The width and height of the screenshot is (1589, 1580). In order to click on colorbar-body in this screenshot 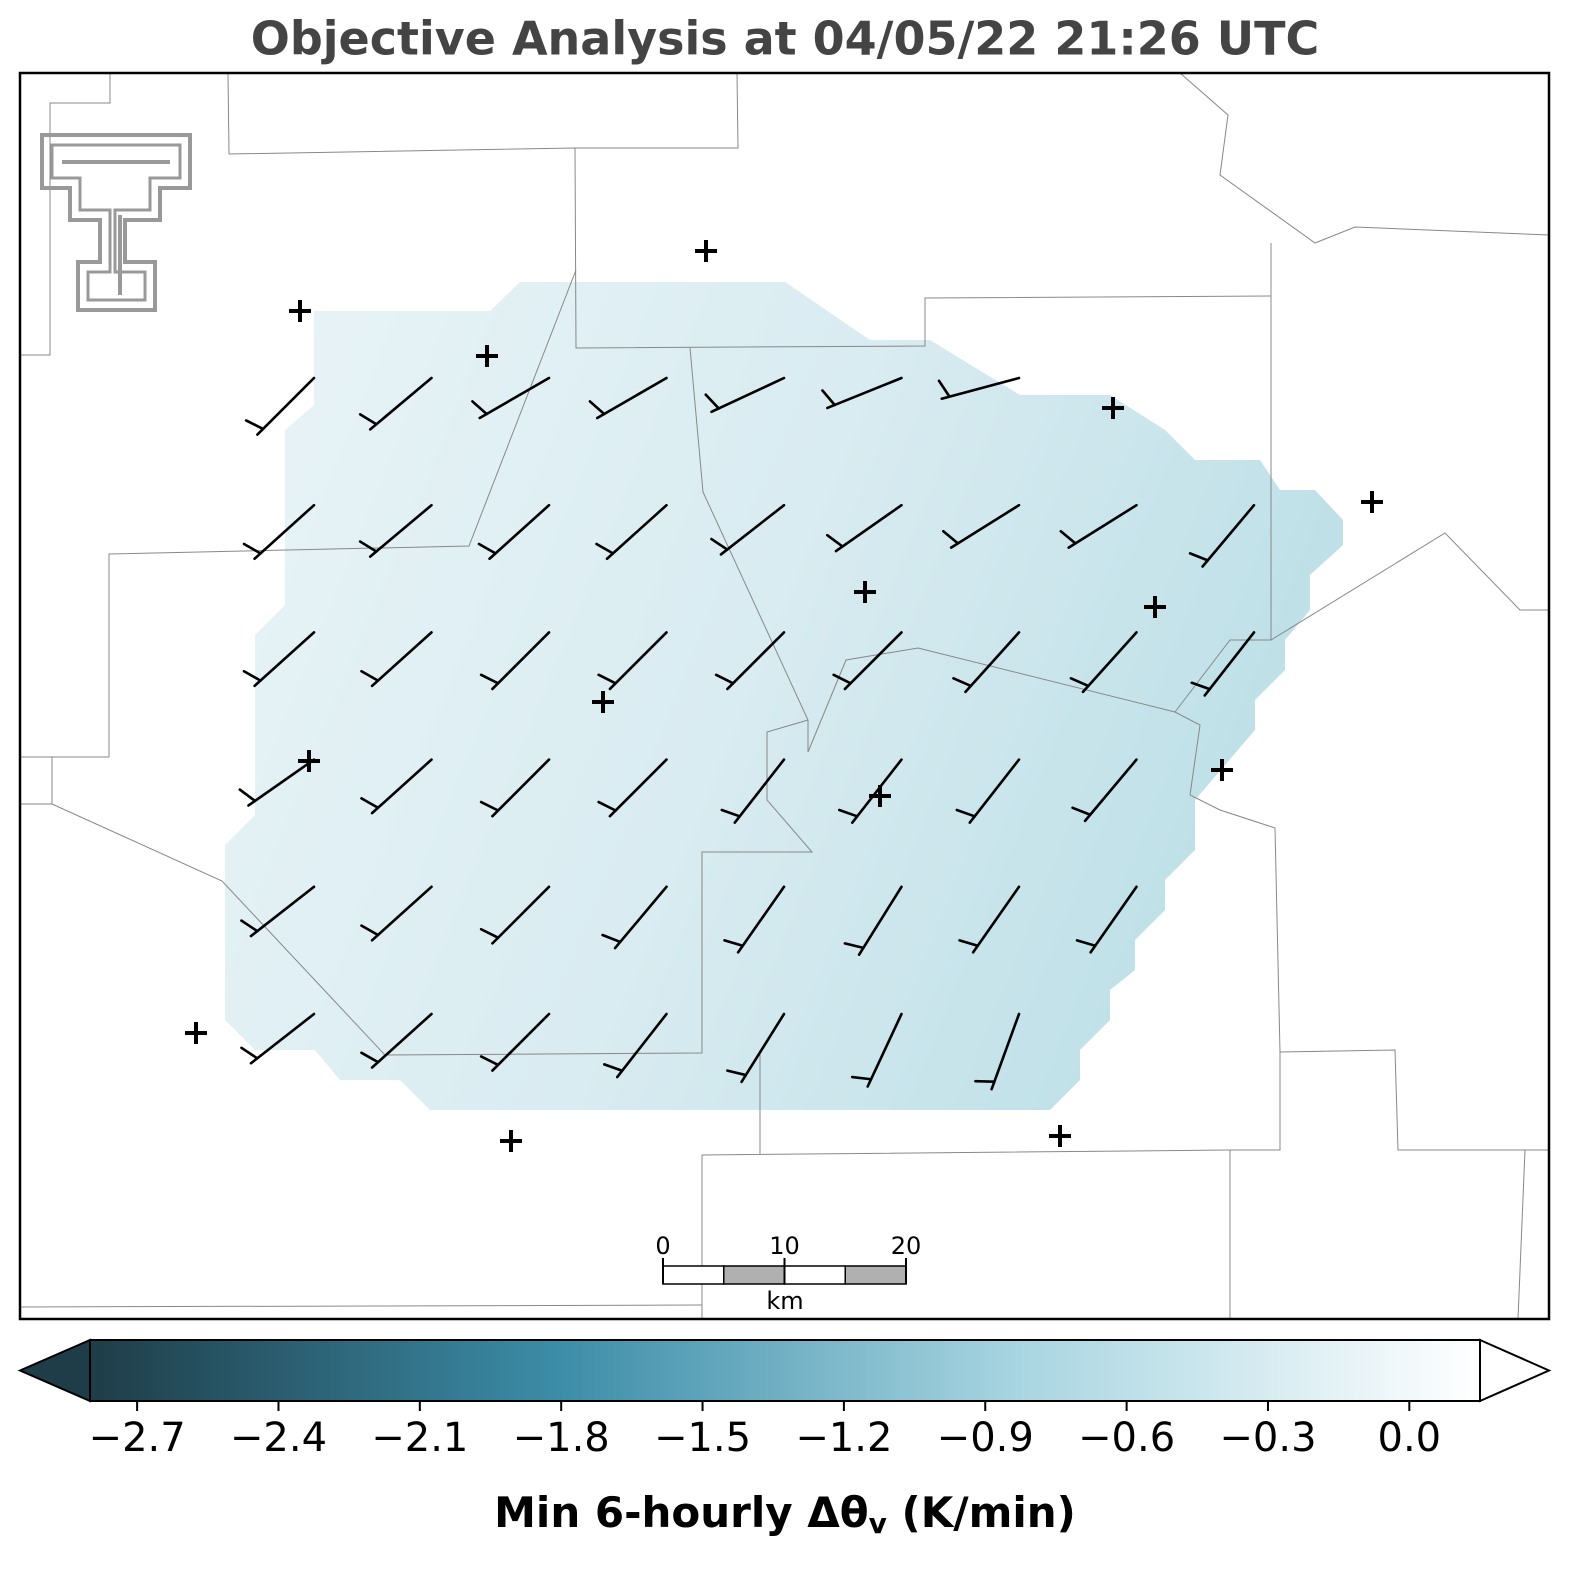, I will do `click(785, 1370)`.